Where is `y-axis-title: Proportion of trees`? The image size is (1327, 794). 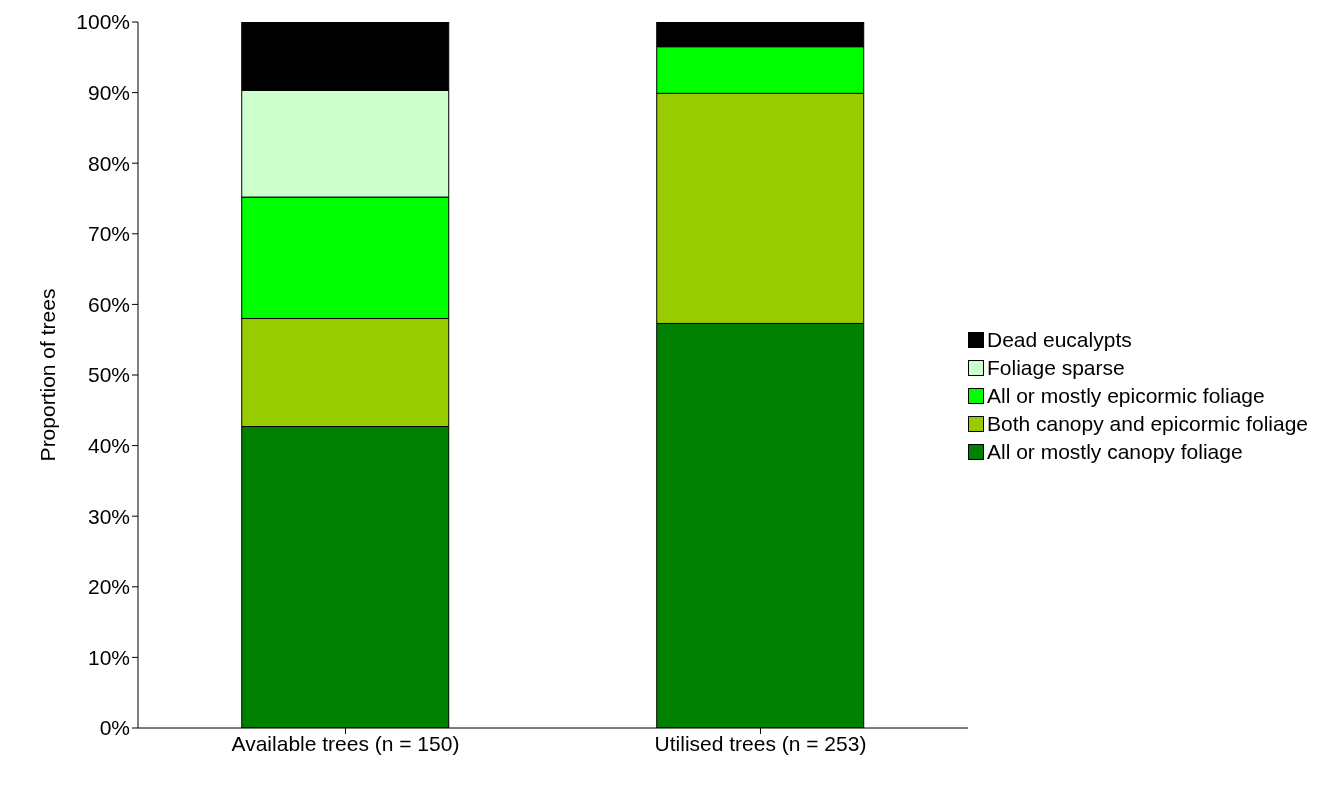 y-axis-title: Proportion of trees is located at coordinates (48, 375).